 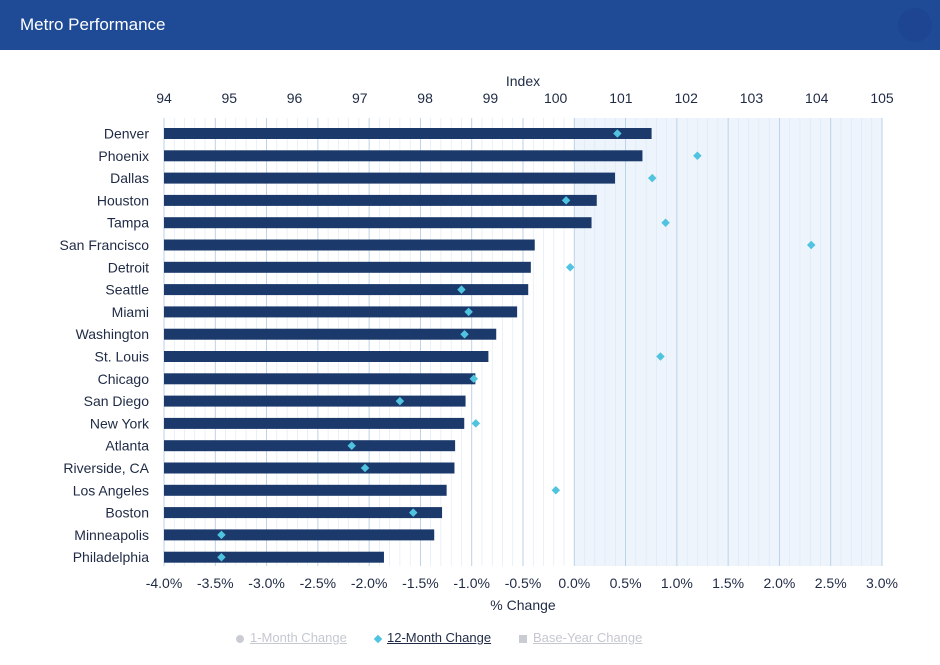 What do you see at coordinates (128, 223) in the screenshot?
I see `category-label: Tampa` at bounding box center [128, 223].